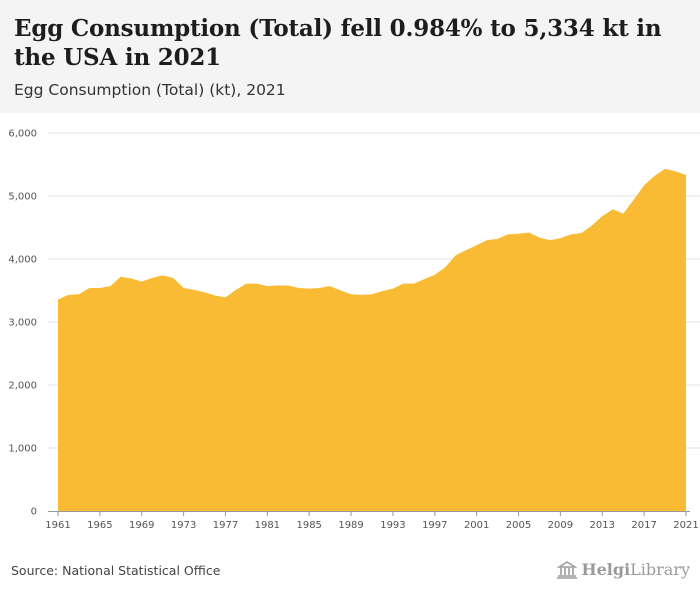  I want to click on y-tick-label: 6,000, so click(22, 134).